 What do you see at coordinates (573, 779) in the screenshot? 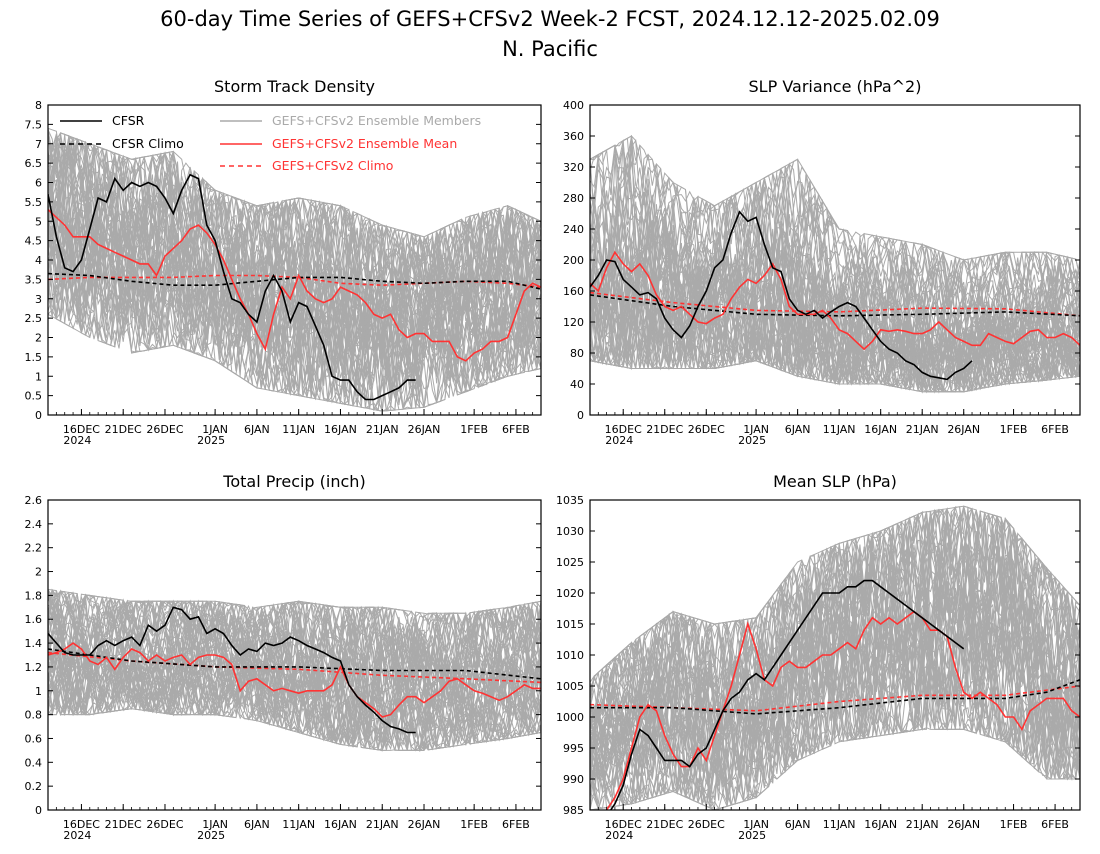
I see `y-tick-label: 990` at bounding box center [573, 779].